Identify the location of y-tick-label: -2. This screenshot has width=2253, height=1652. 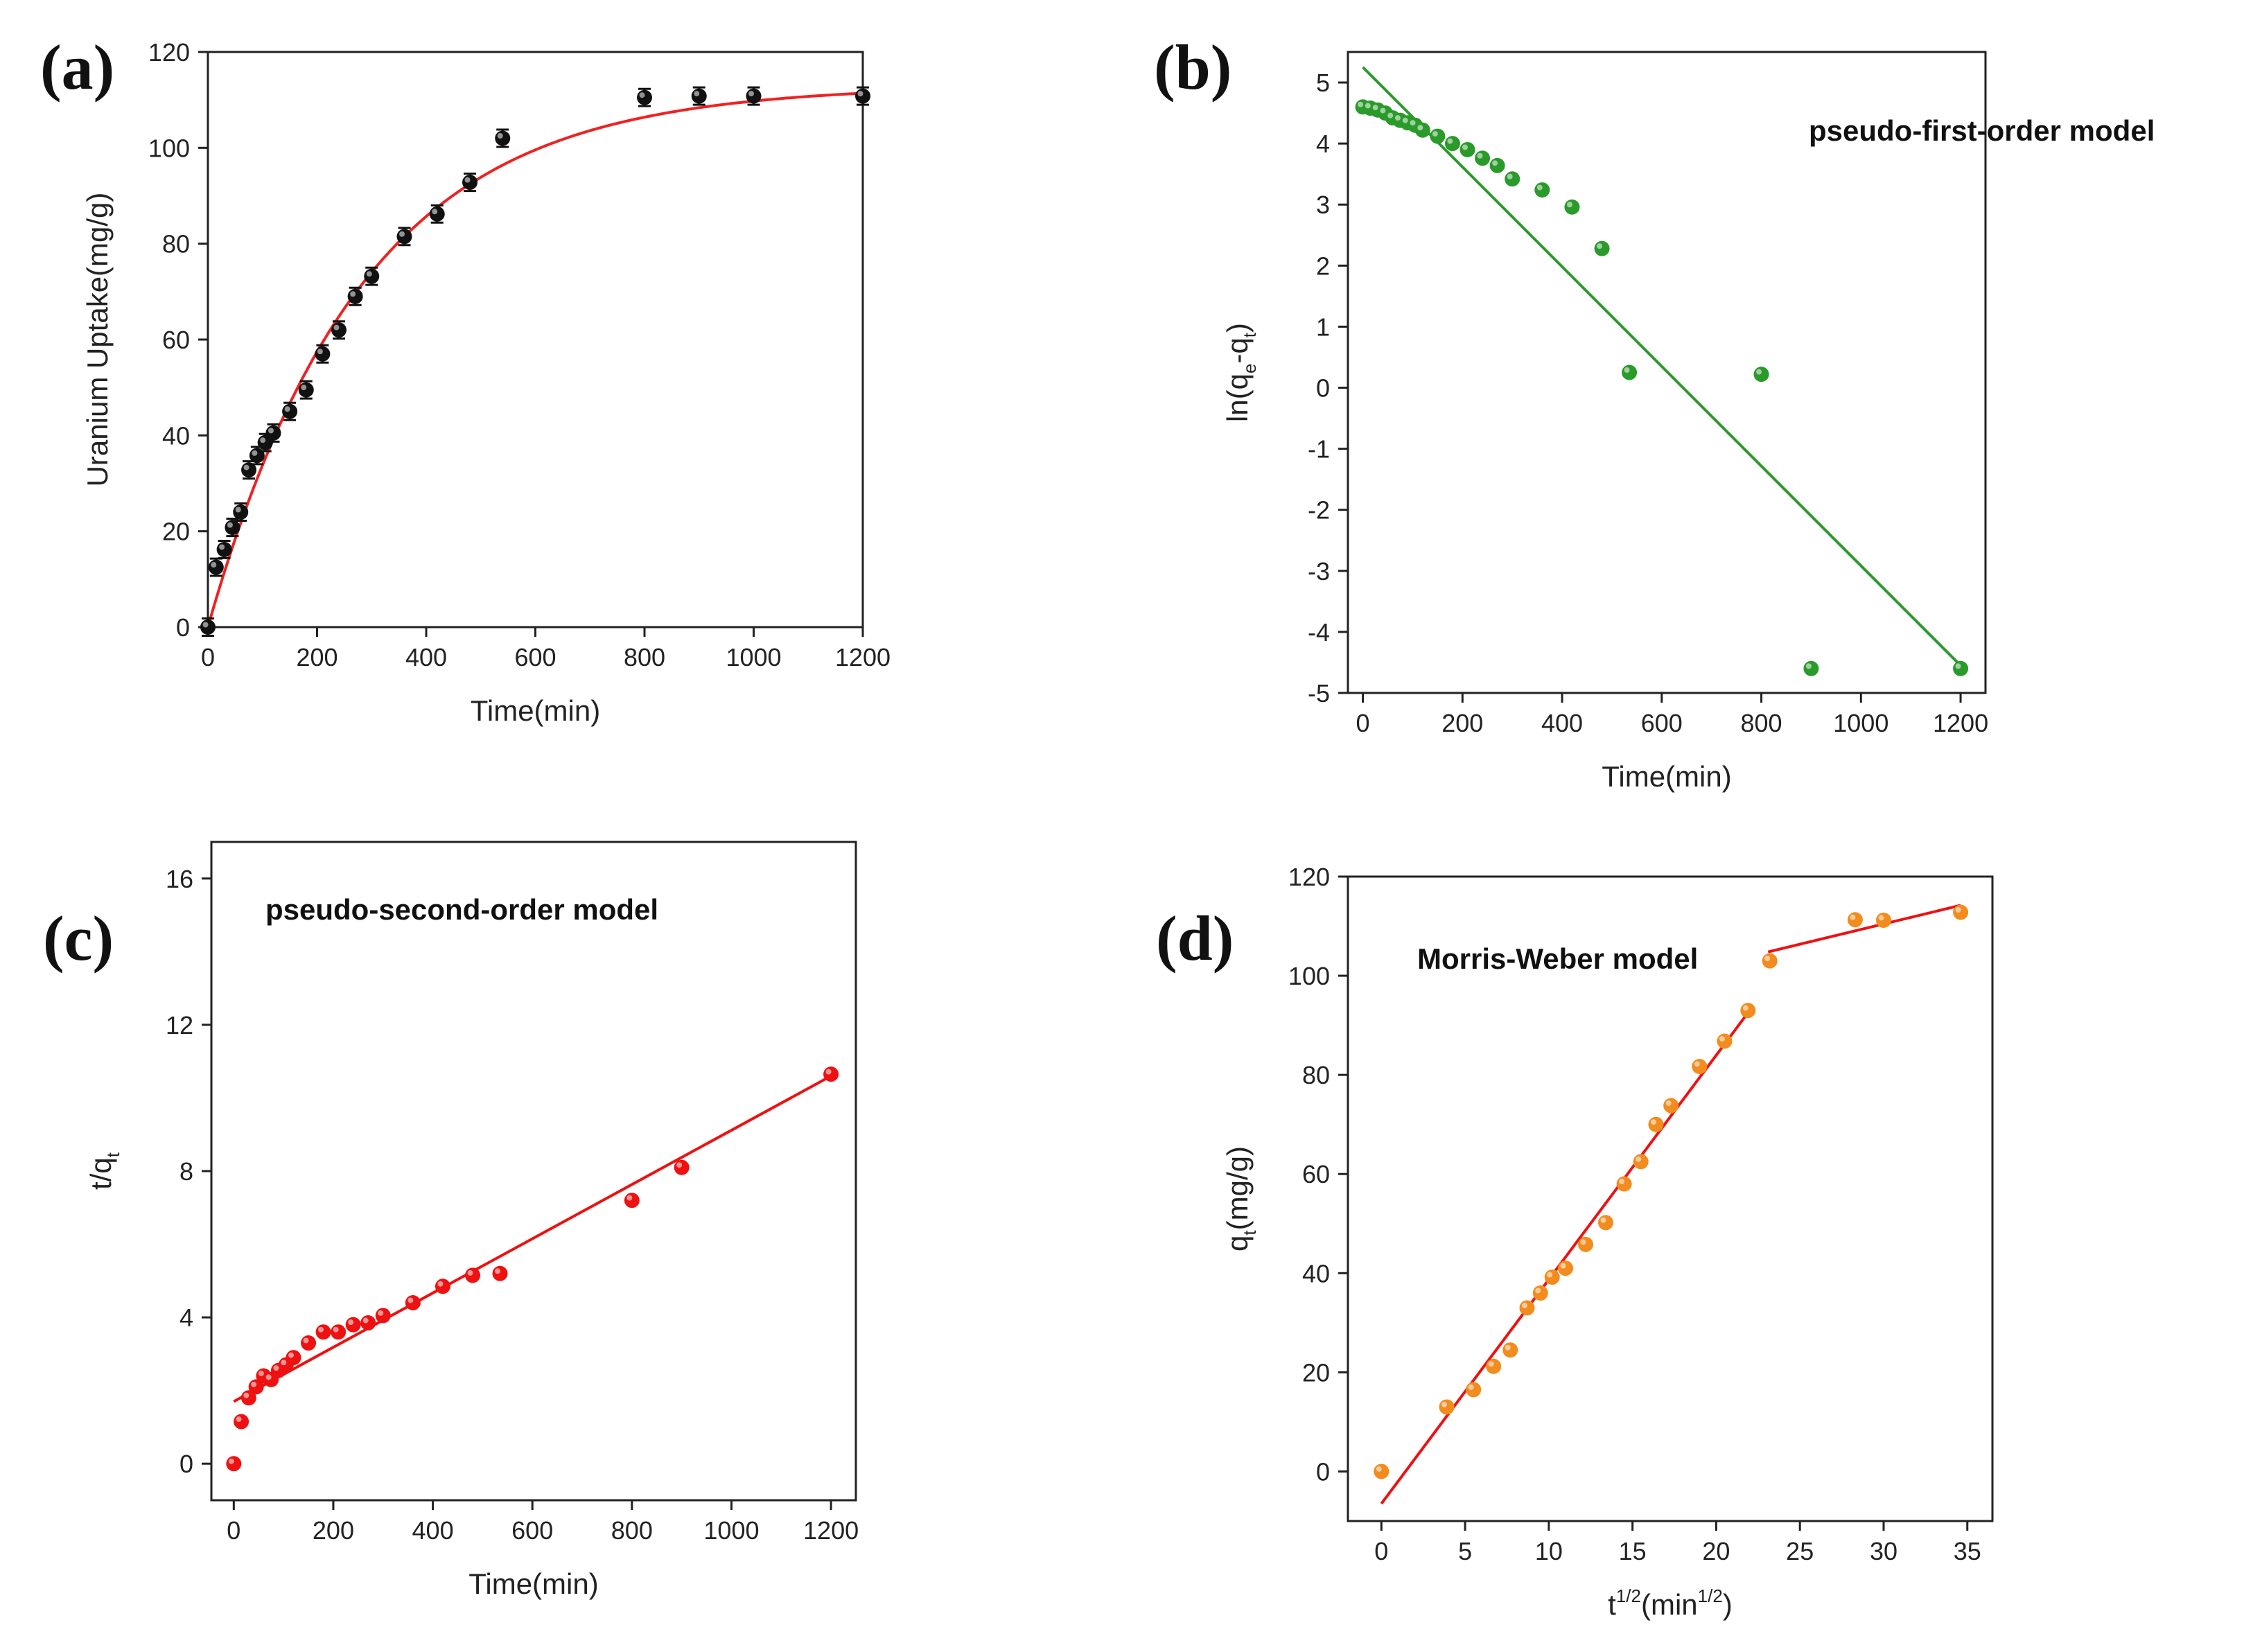
(1319, 510).